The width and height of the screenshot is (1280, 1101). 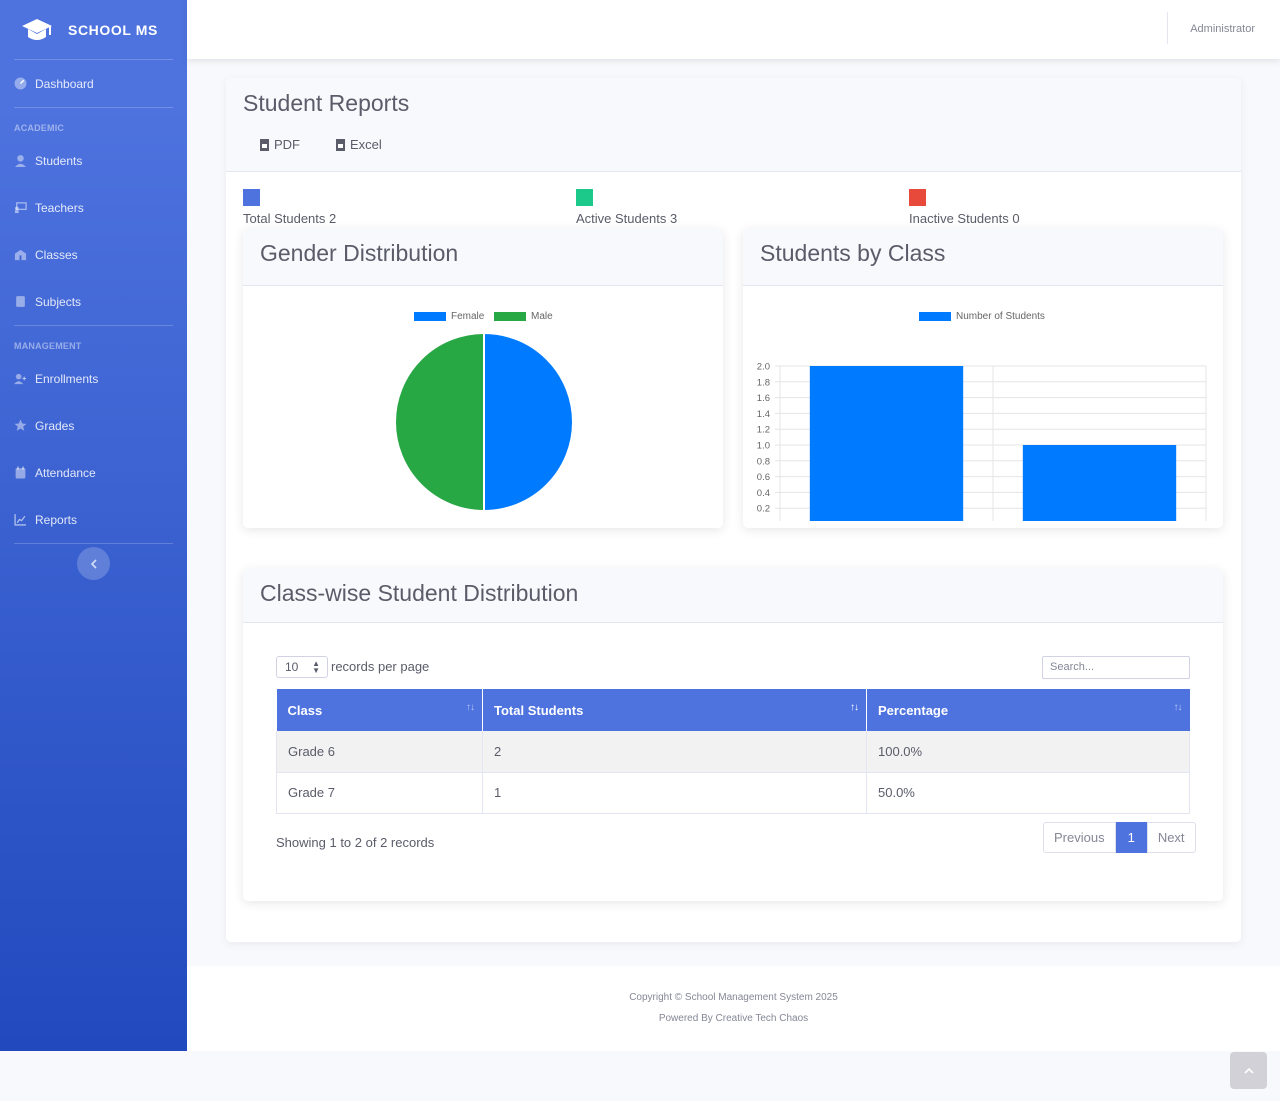 What do you see at coordinates (674, 710) in the screenshot?
I see `column-header-total-students: Total Students ↑↓` at bounding box center [674, 710].